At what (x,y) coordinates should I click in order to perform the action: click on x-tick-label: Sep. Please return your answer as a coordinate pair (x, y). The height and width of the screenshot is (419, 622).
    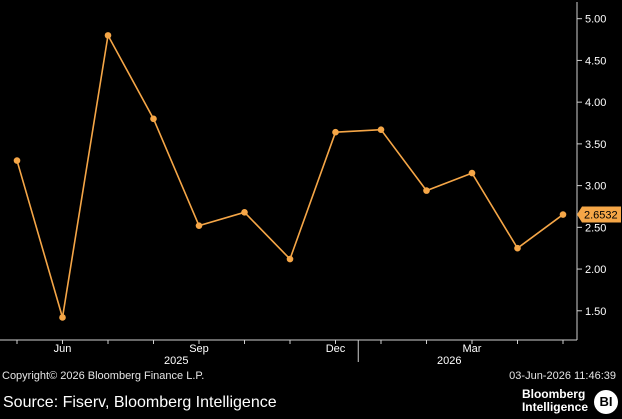
    Looking at the image, I should click on (199, 349).